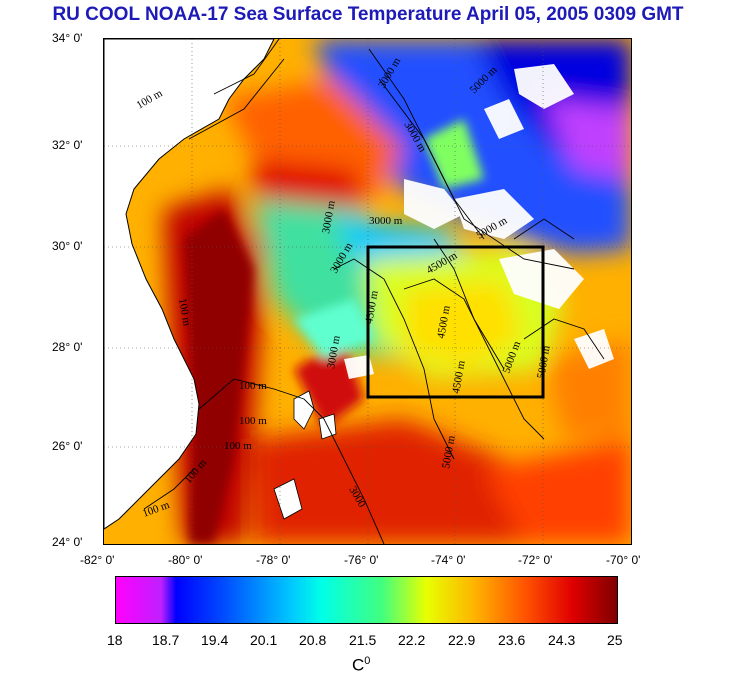  I want to click on lat-label: 26° 0', so click(67, 446).